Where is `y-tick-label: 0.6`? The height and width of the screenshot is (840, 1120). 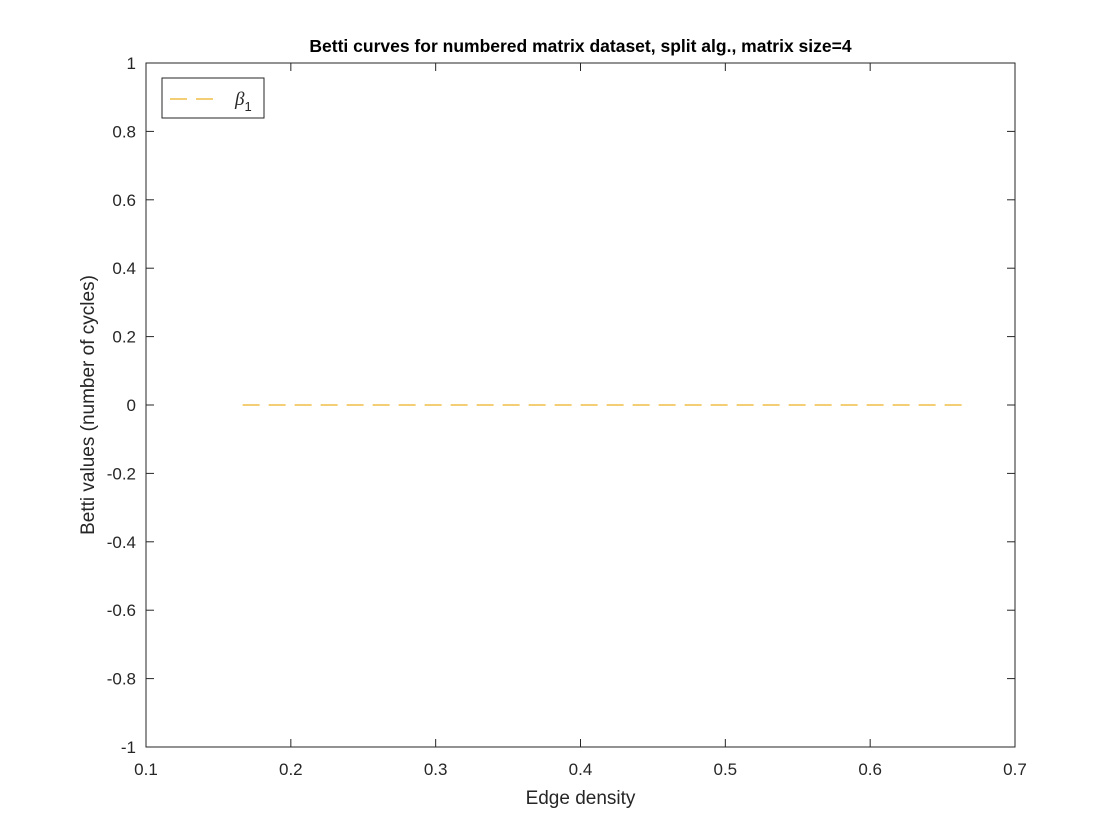
y-tick-label: 0.6 is located at coordinates (124, 200).